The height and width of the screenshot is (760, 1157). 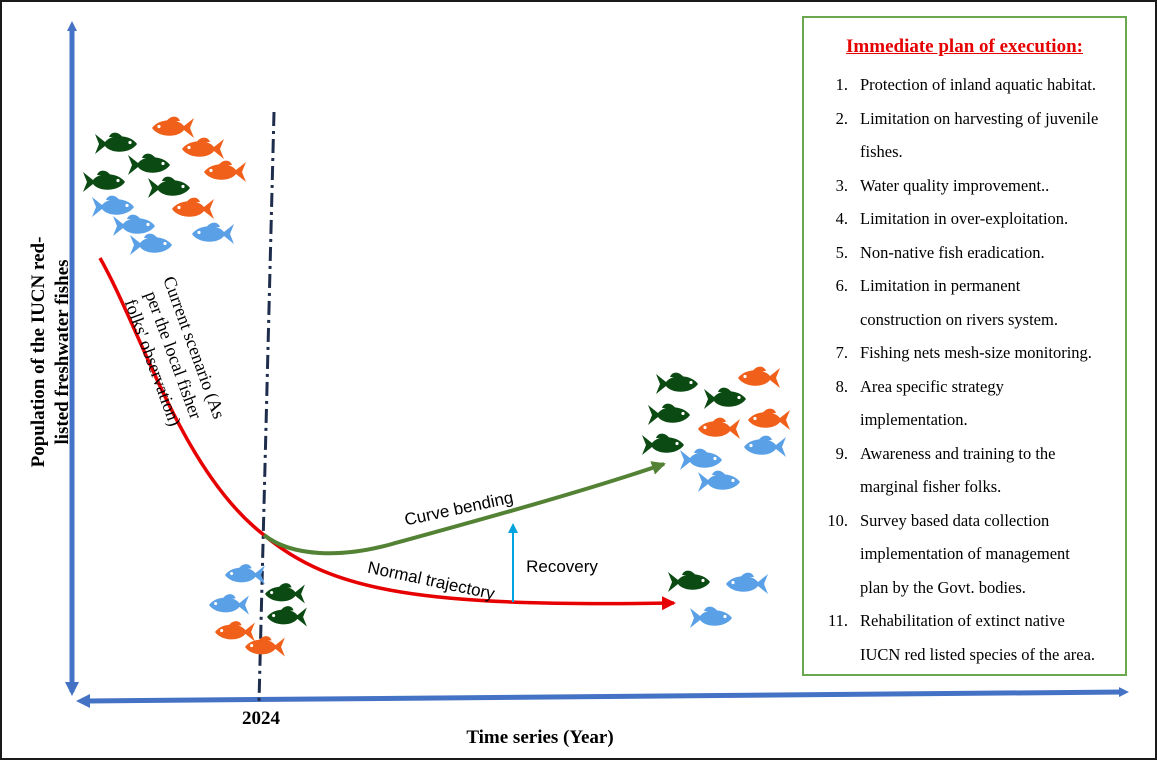 I want to click on plan-item-line: 4. Limitation in over-exploitation., so click(x=961, y=219).